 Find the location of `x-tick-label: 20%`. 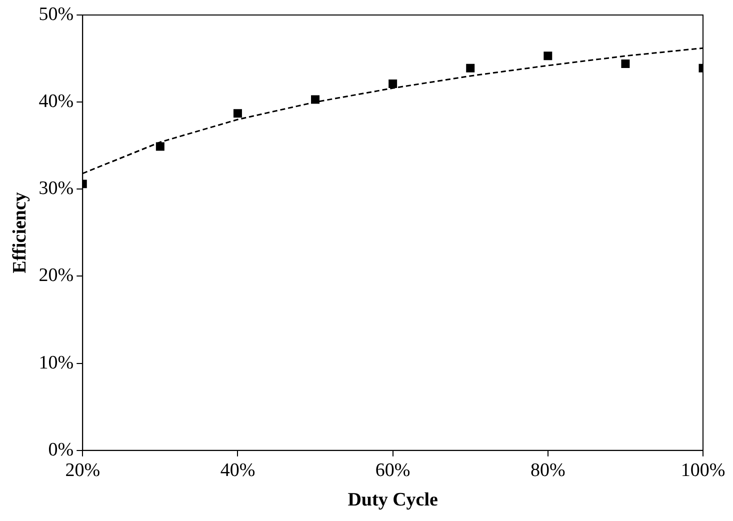

x-tick-label: 20% is located at coordinates (82, 470).